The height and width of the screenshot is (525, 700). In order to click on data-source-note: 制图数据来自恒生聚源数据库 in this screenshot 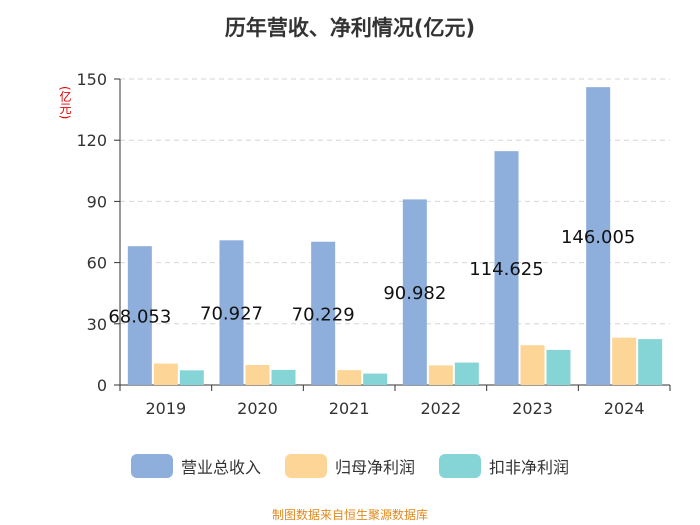, I will do `click(349, 515)`.